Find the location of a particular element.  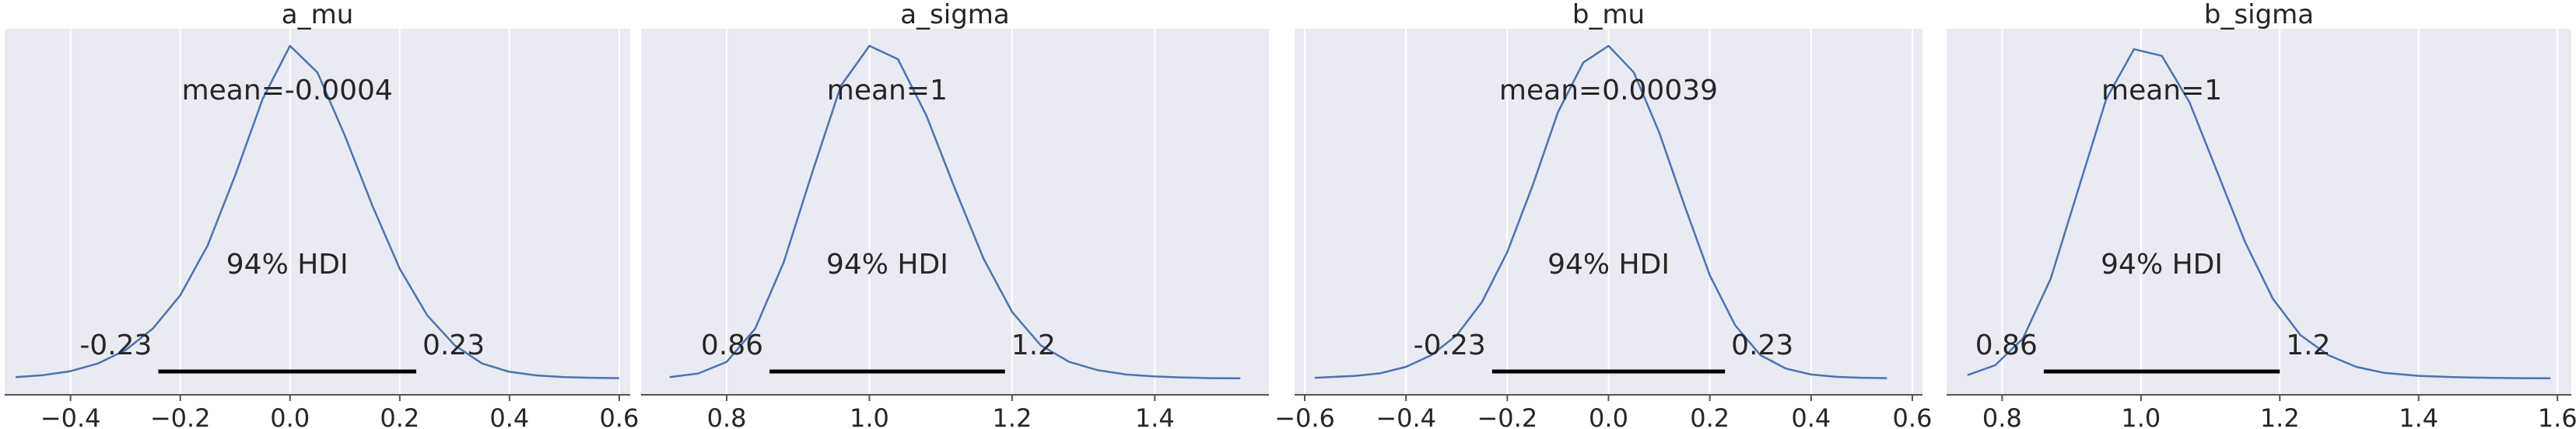

x-tick-label: 1.6 is located at coordinates (2557, 416).